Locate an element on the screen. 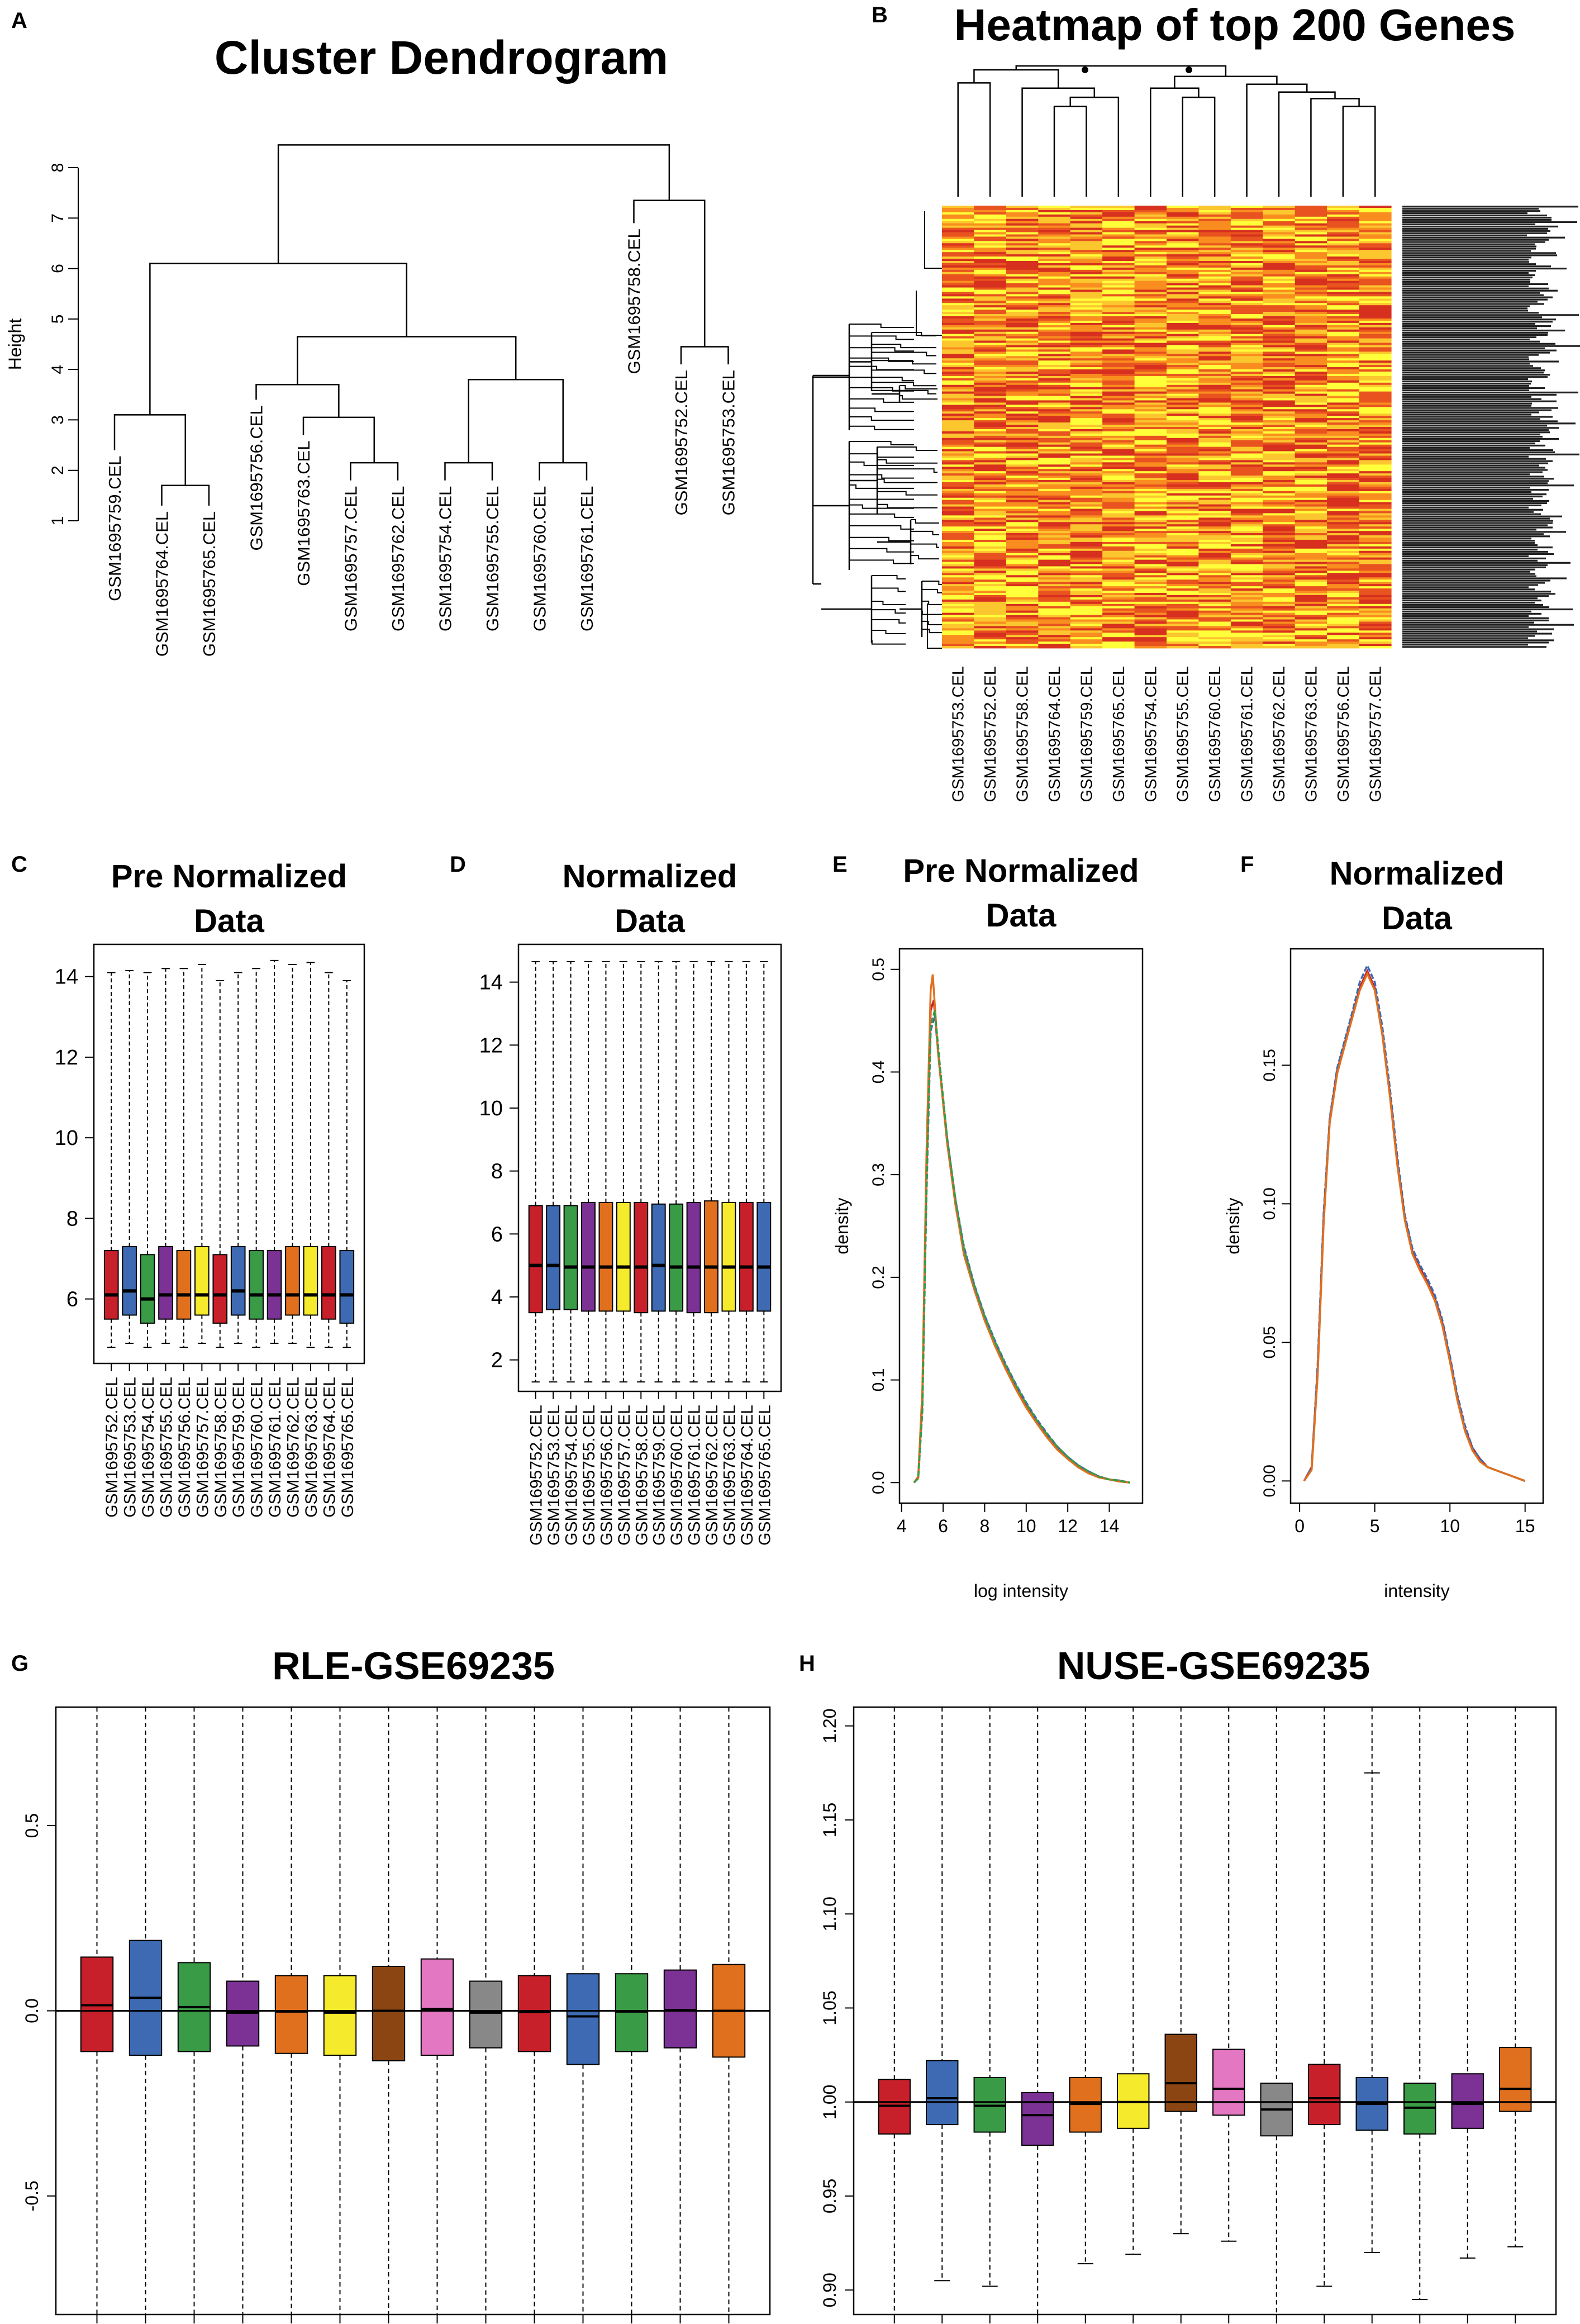 This screenshot has height=2324, width=1580. plot-frame is located at coordinates (1205, 2011).